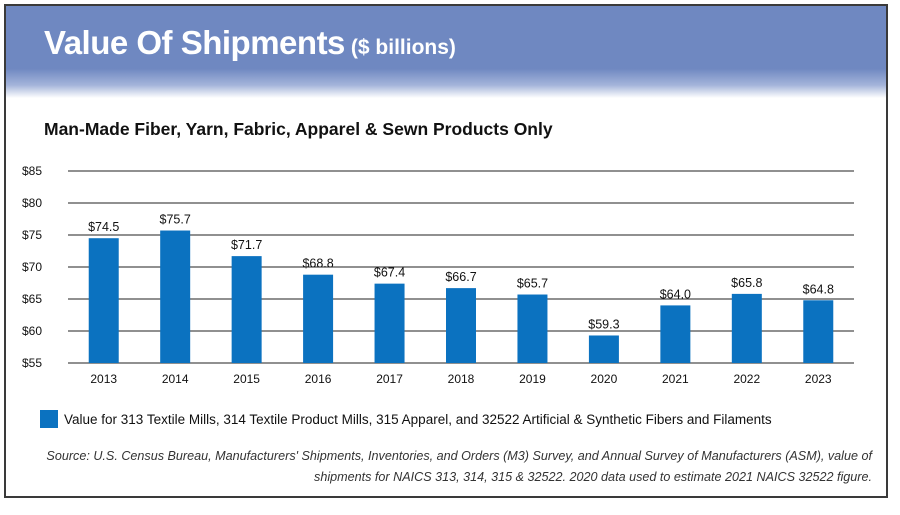  Describe the element at coordinates (675, 379) in the screenshot. I see `x-tick-label: 2021` at that location.